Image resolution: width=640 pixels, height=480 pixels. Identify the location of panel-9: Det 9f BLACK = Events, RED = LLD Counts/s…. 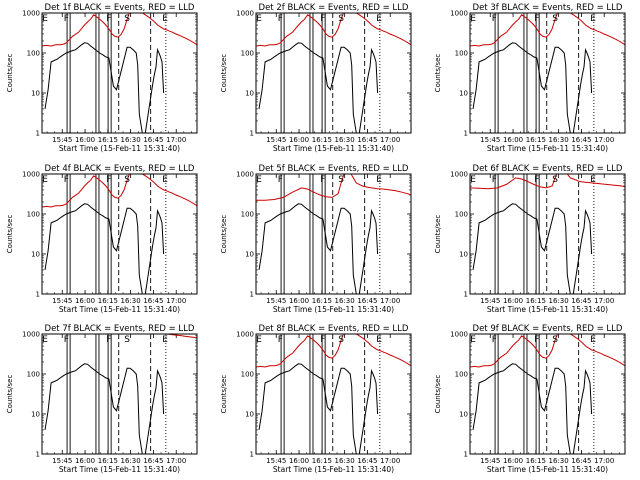
(530, 399).